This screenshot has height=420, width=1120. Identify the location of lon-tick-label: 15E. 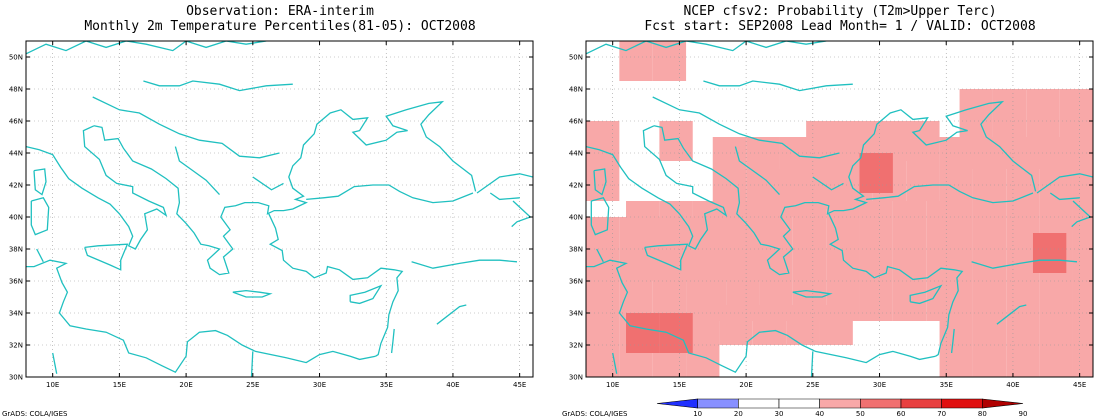
(679, 385).